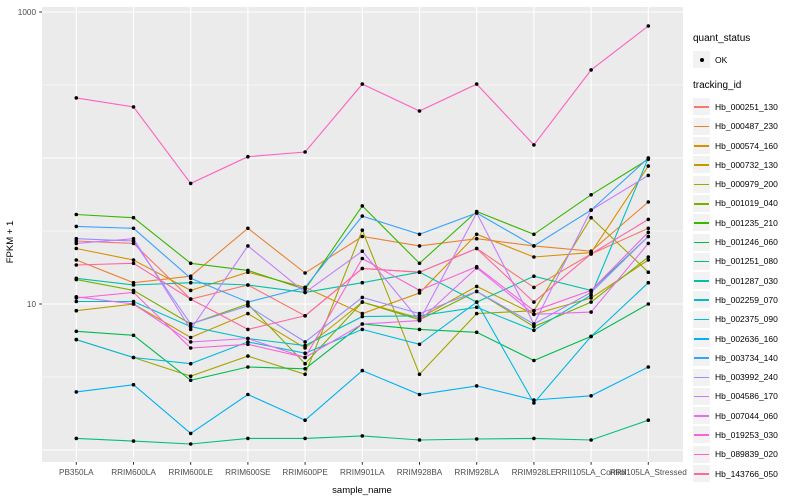  What do you see at coordinates (10, 242) in the screenshot?
I see `y-axis-title: FPKM + 1` at bounding box center [10, 242].